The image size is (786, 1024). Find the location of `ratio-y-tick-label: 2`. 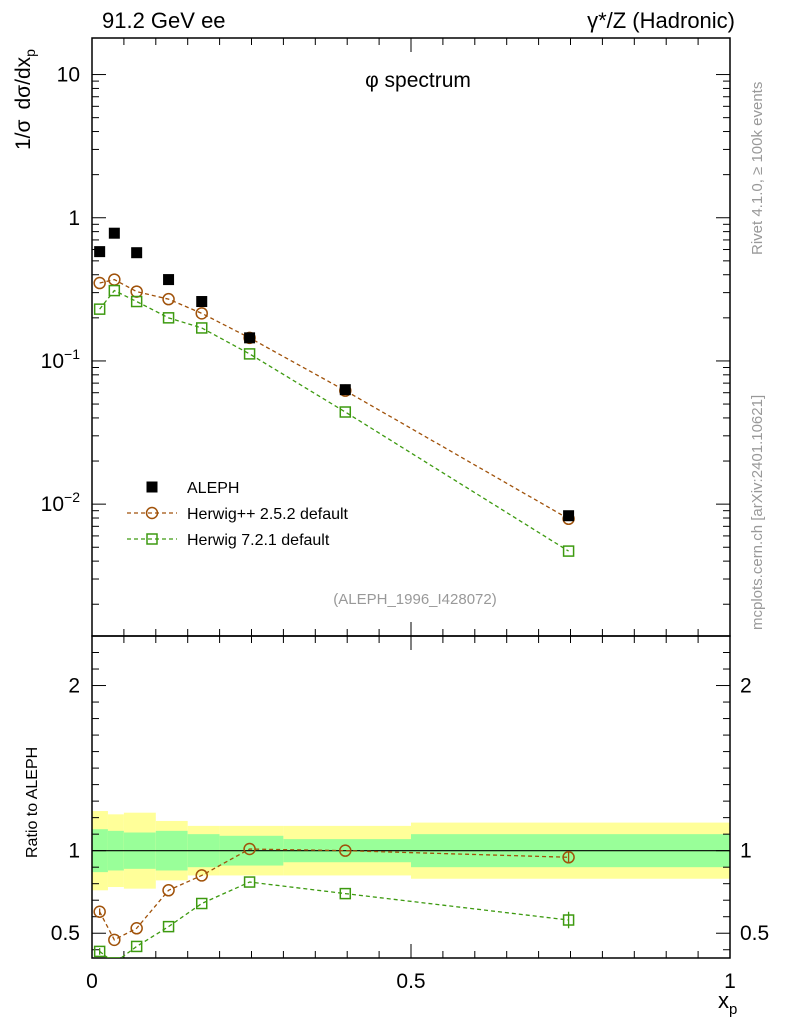

ratio-y-tick-label: 2 is located at coordinates (74, 686).